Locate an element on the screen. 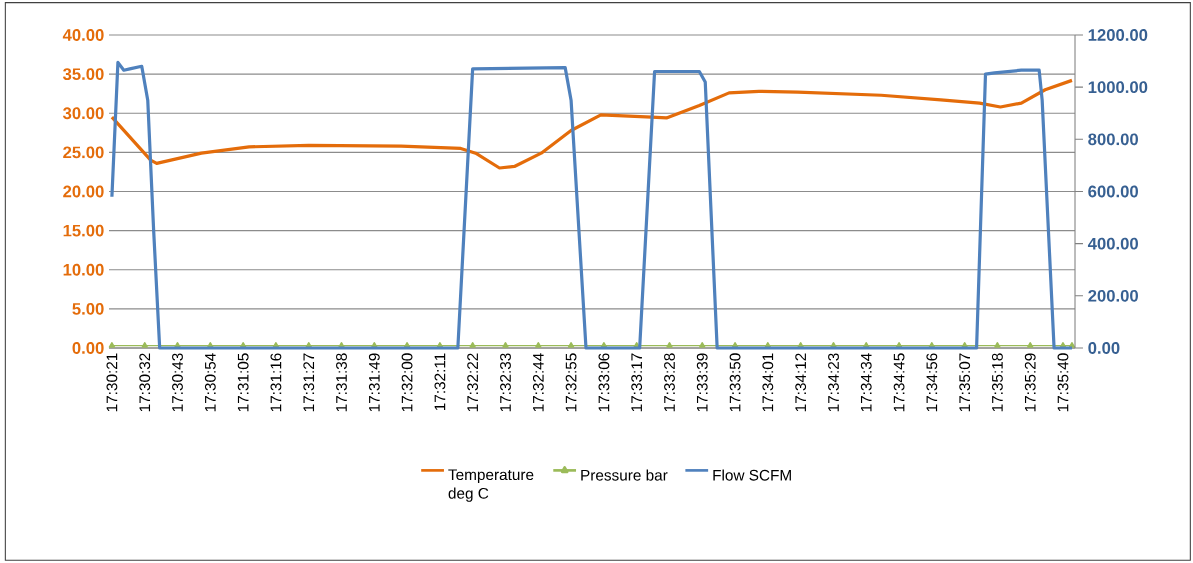 Image resolution: width=1193 pixels, height=563 pixels. x-tick-label: 17:31:27 is located at coordinates (309, 382).